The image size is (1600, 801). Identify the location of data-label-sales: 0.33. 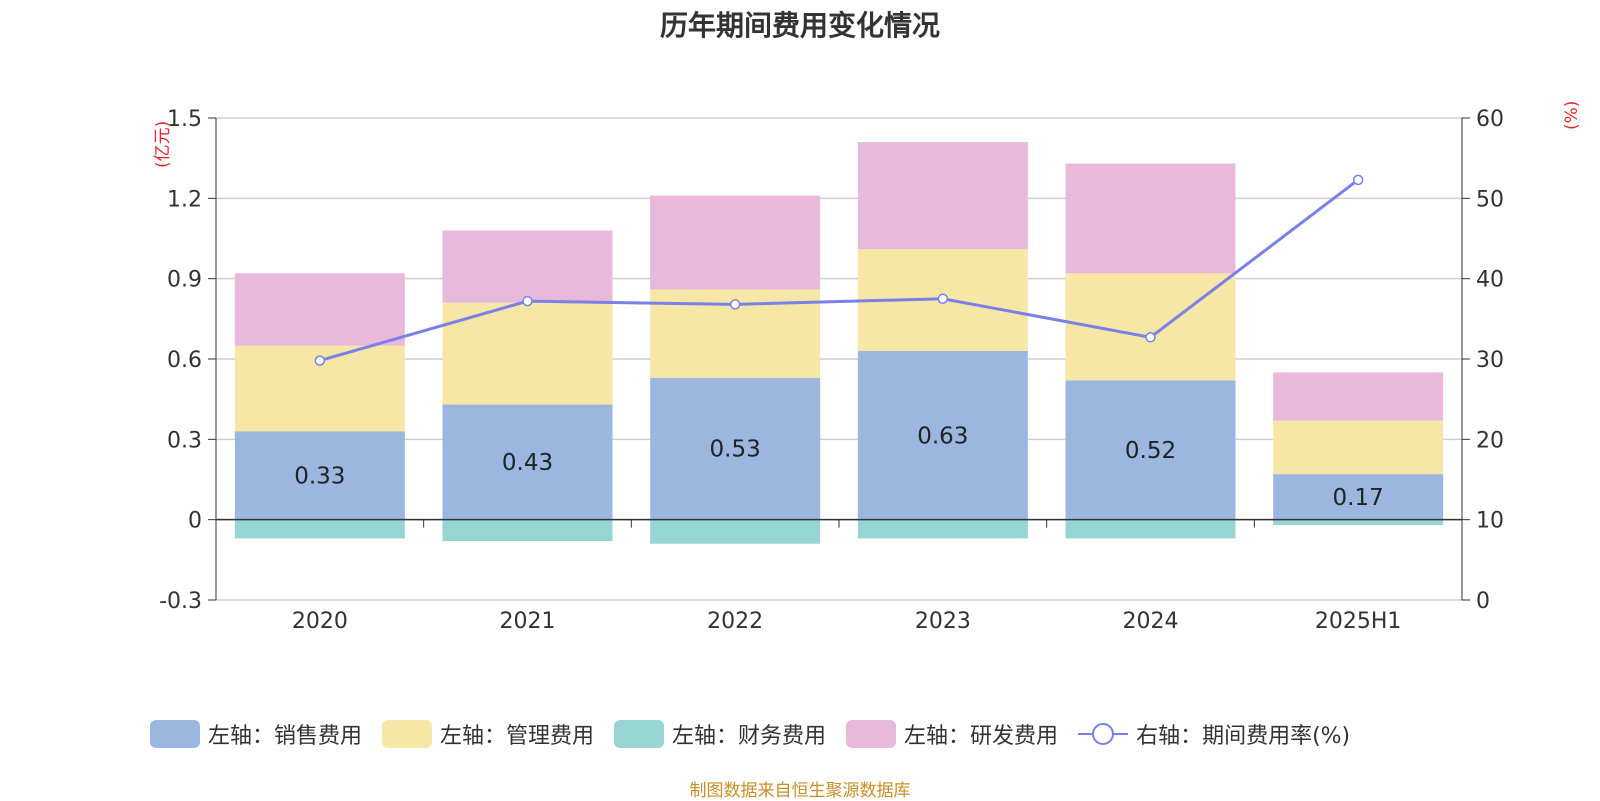
(319, 476).